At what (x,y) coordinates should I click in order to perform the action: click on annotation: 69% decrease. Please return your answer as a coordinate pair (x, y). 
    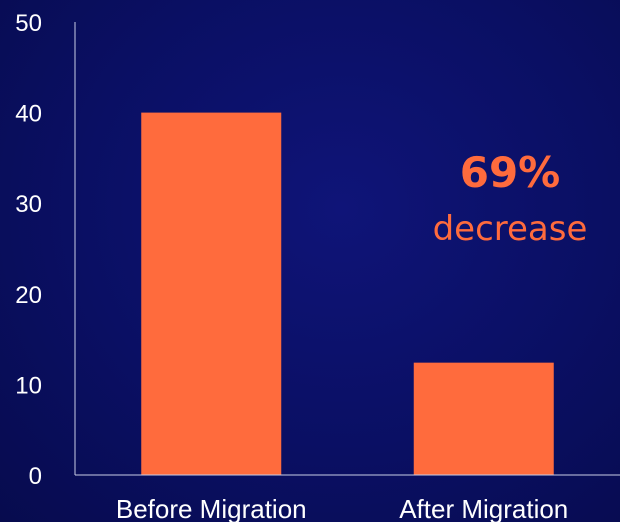
    Looking at the image, I should click on (510, 198).